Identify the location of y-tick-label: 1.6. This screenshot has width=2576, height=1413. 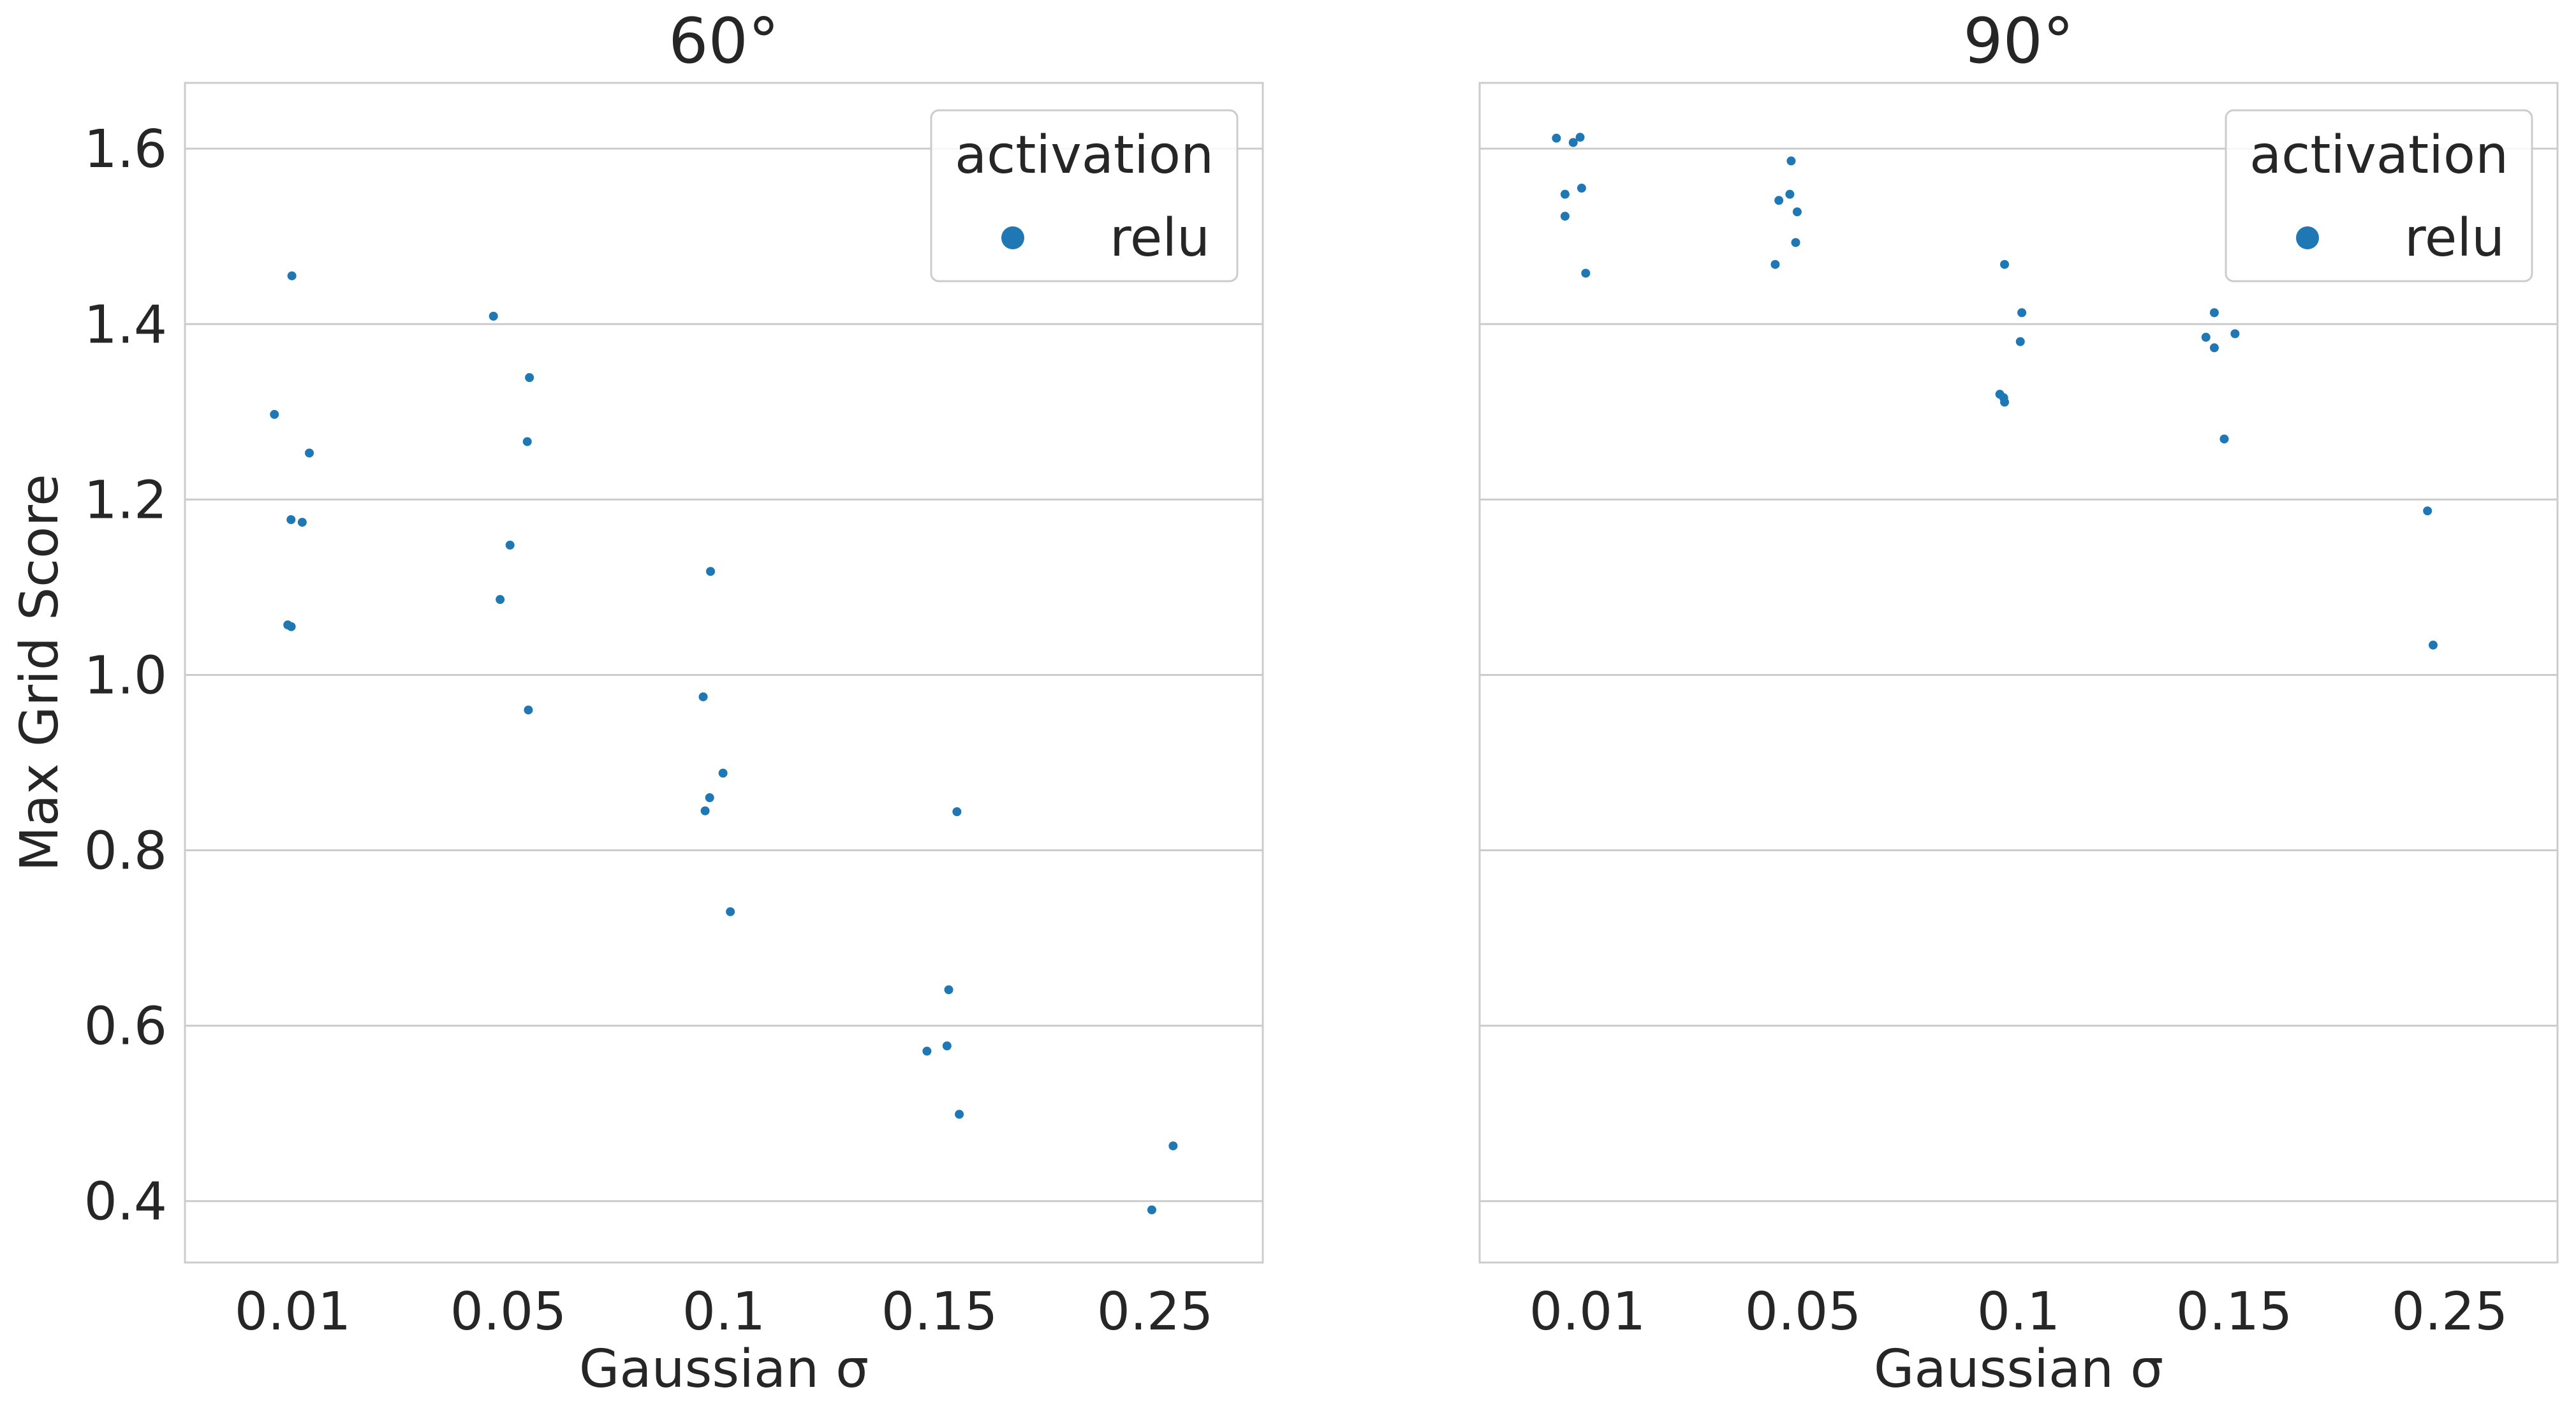
(125, 149).